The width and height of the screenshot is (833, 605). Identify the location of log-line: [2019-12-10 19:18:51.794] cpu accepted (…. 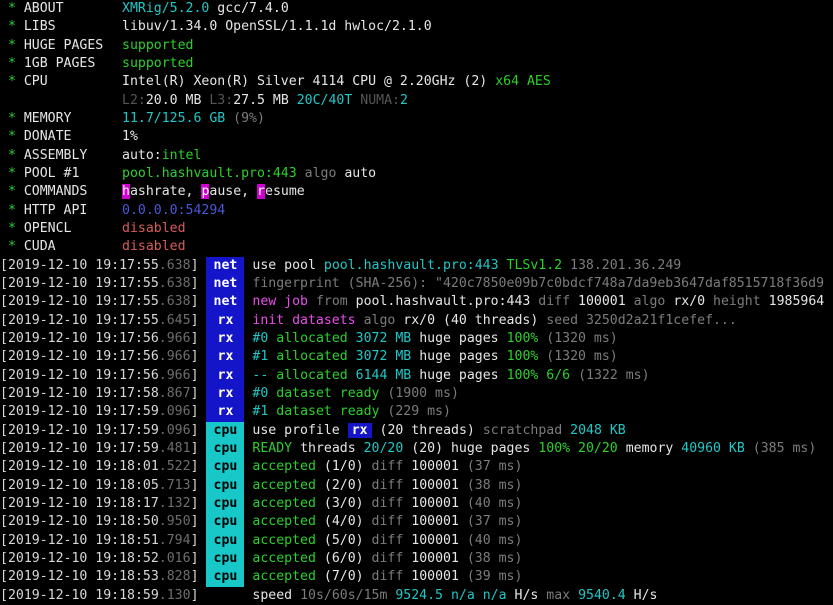
(416, 540).